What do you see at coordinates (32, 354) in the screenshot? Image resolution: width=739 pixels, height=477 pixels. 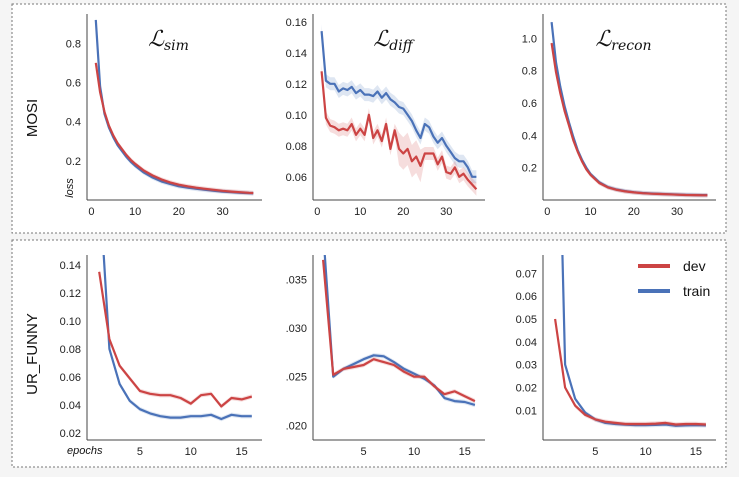 I see `row-label-ur-funny: UR_FUNNY` at bounding box center [32, 354].